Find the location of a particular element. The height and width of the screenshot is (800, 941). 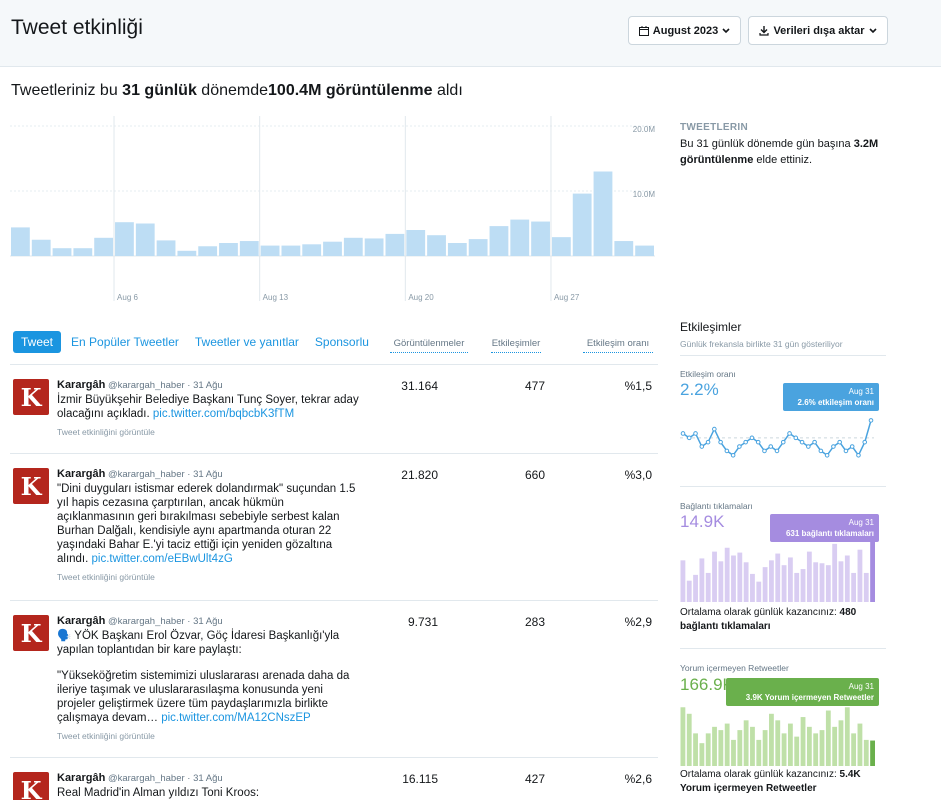

x-tick-label: Aug 13 is located at coordinates (276, 297).